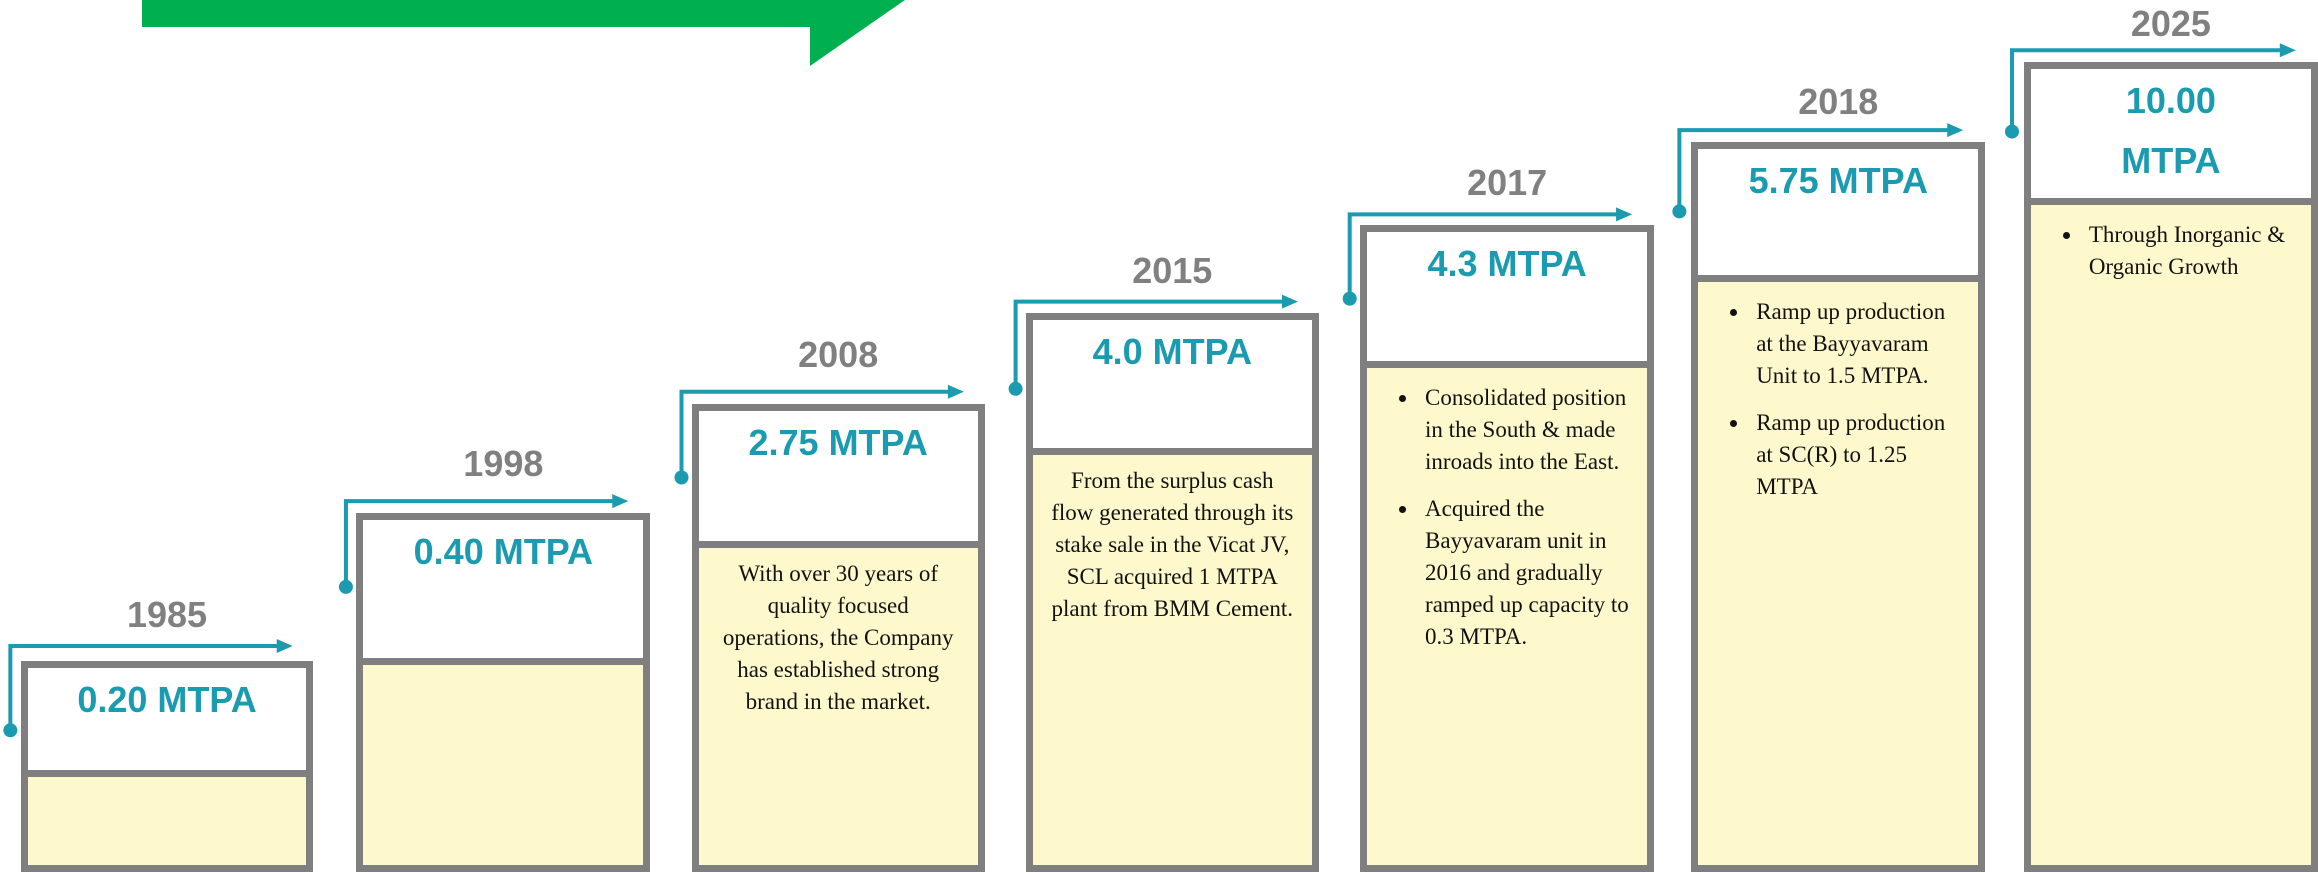  I want to click on milestone-box: 0.40 MTPA, so click(503, 692).